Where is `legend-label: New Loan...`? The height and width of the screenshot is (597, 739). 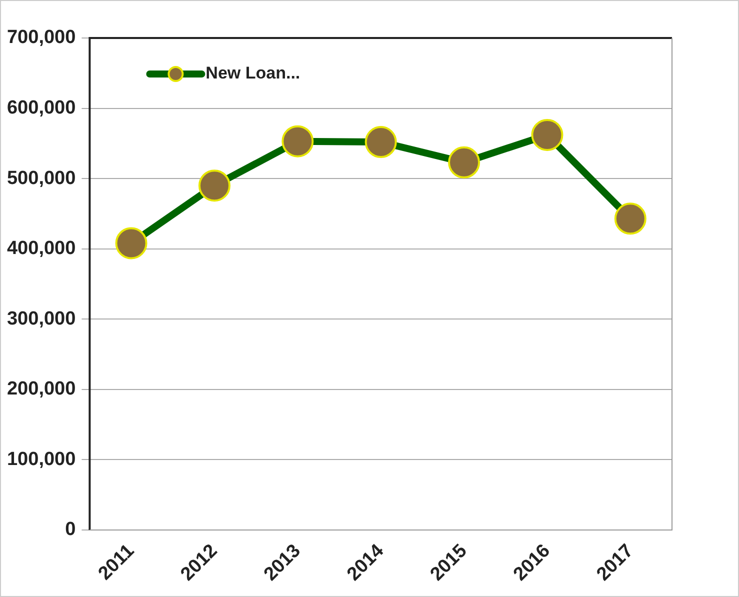
legend-label: New Loan... is located at coordinates (253, 73).